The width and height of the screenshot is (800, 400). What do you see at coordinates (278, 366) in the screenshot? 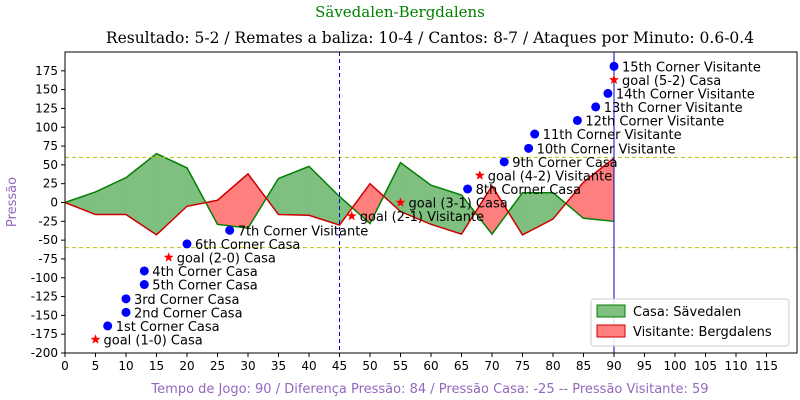
I see `x-tick-label: 35` at bounding box center [278, 366].